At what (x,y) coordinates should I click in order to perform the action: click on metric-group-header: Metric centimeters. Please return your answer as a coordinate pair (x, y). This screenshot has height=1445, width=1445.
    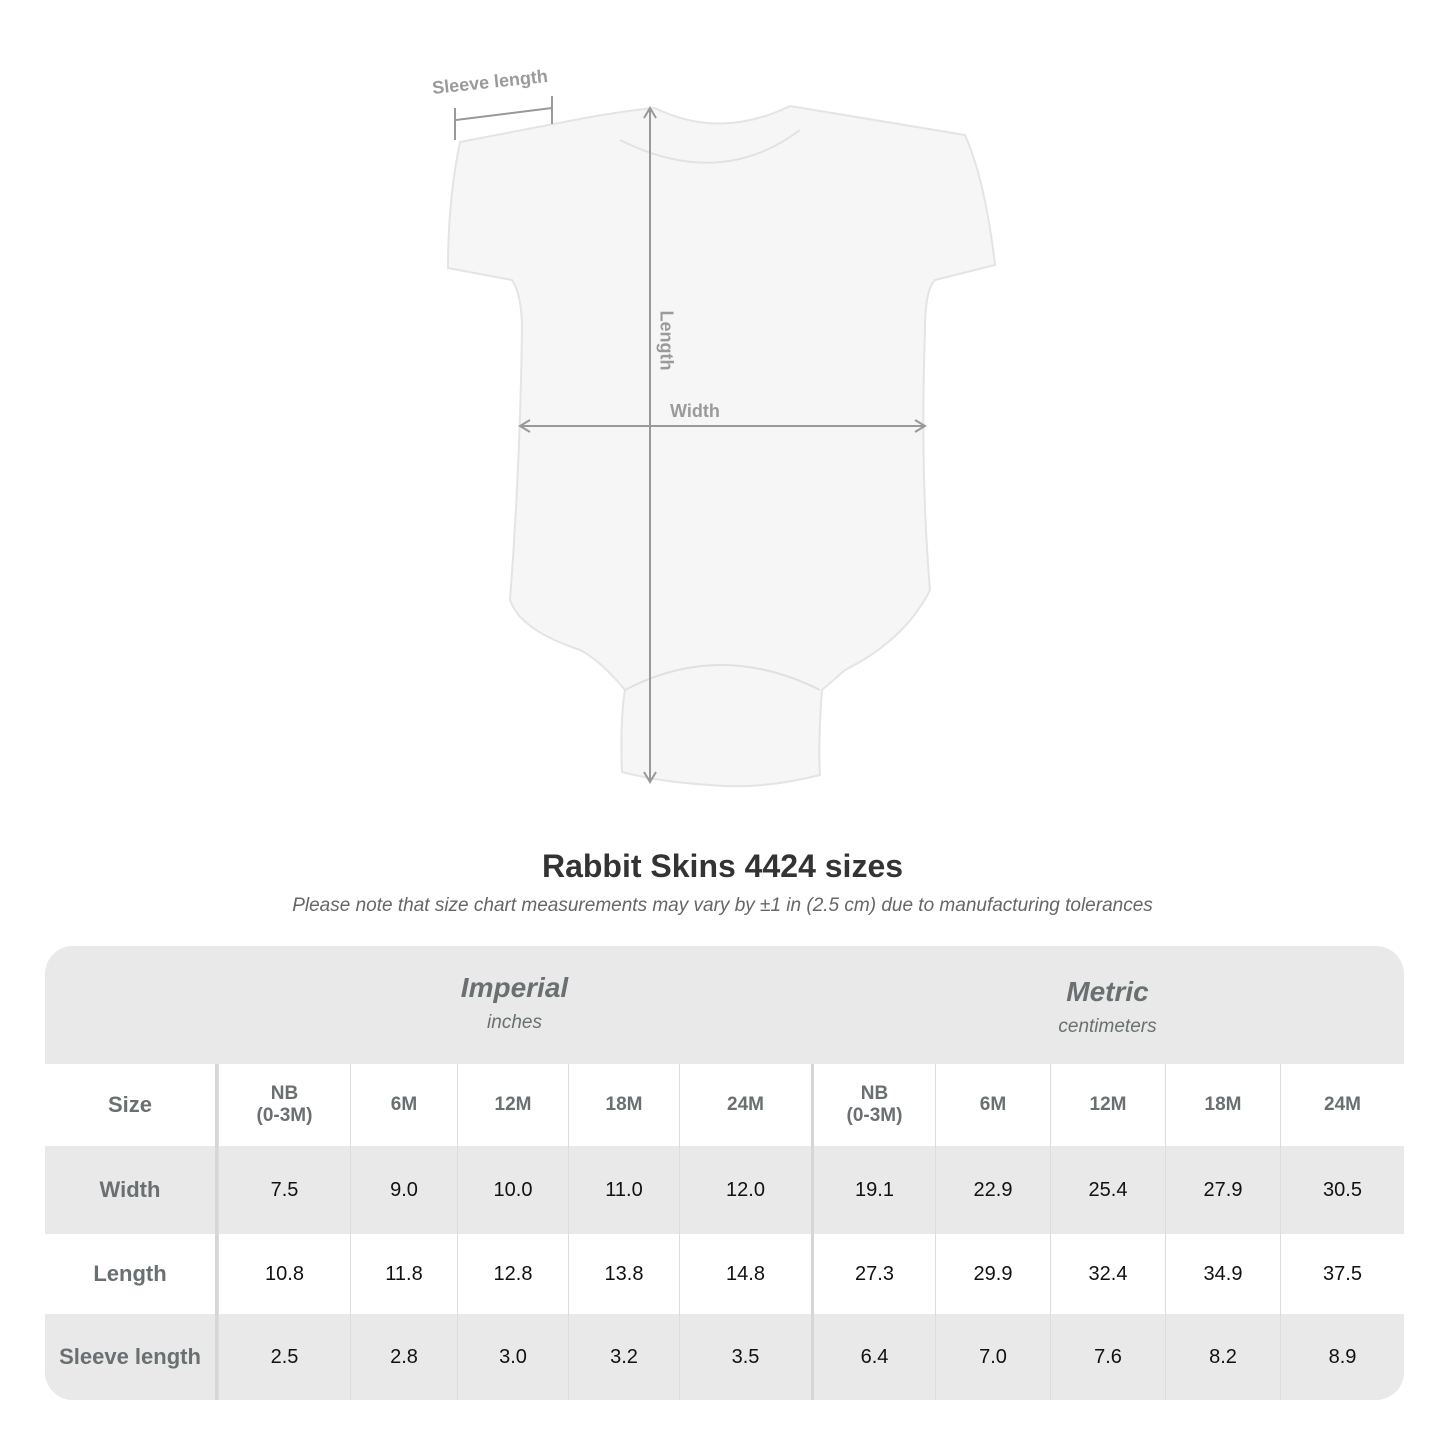
    Looking at the image, I should click on (1107, 1005).